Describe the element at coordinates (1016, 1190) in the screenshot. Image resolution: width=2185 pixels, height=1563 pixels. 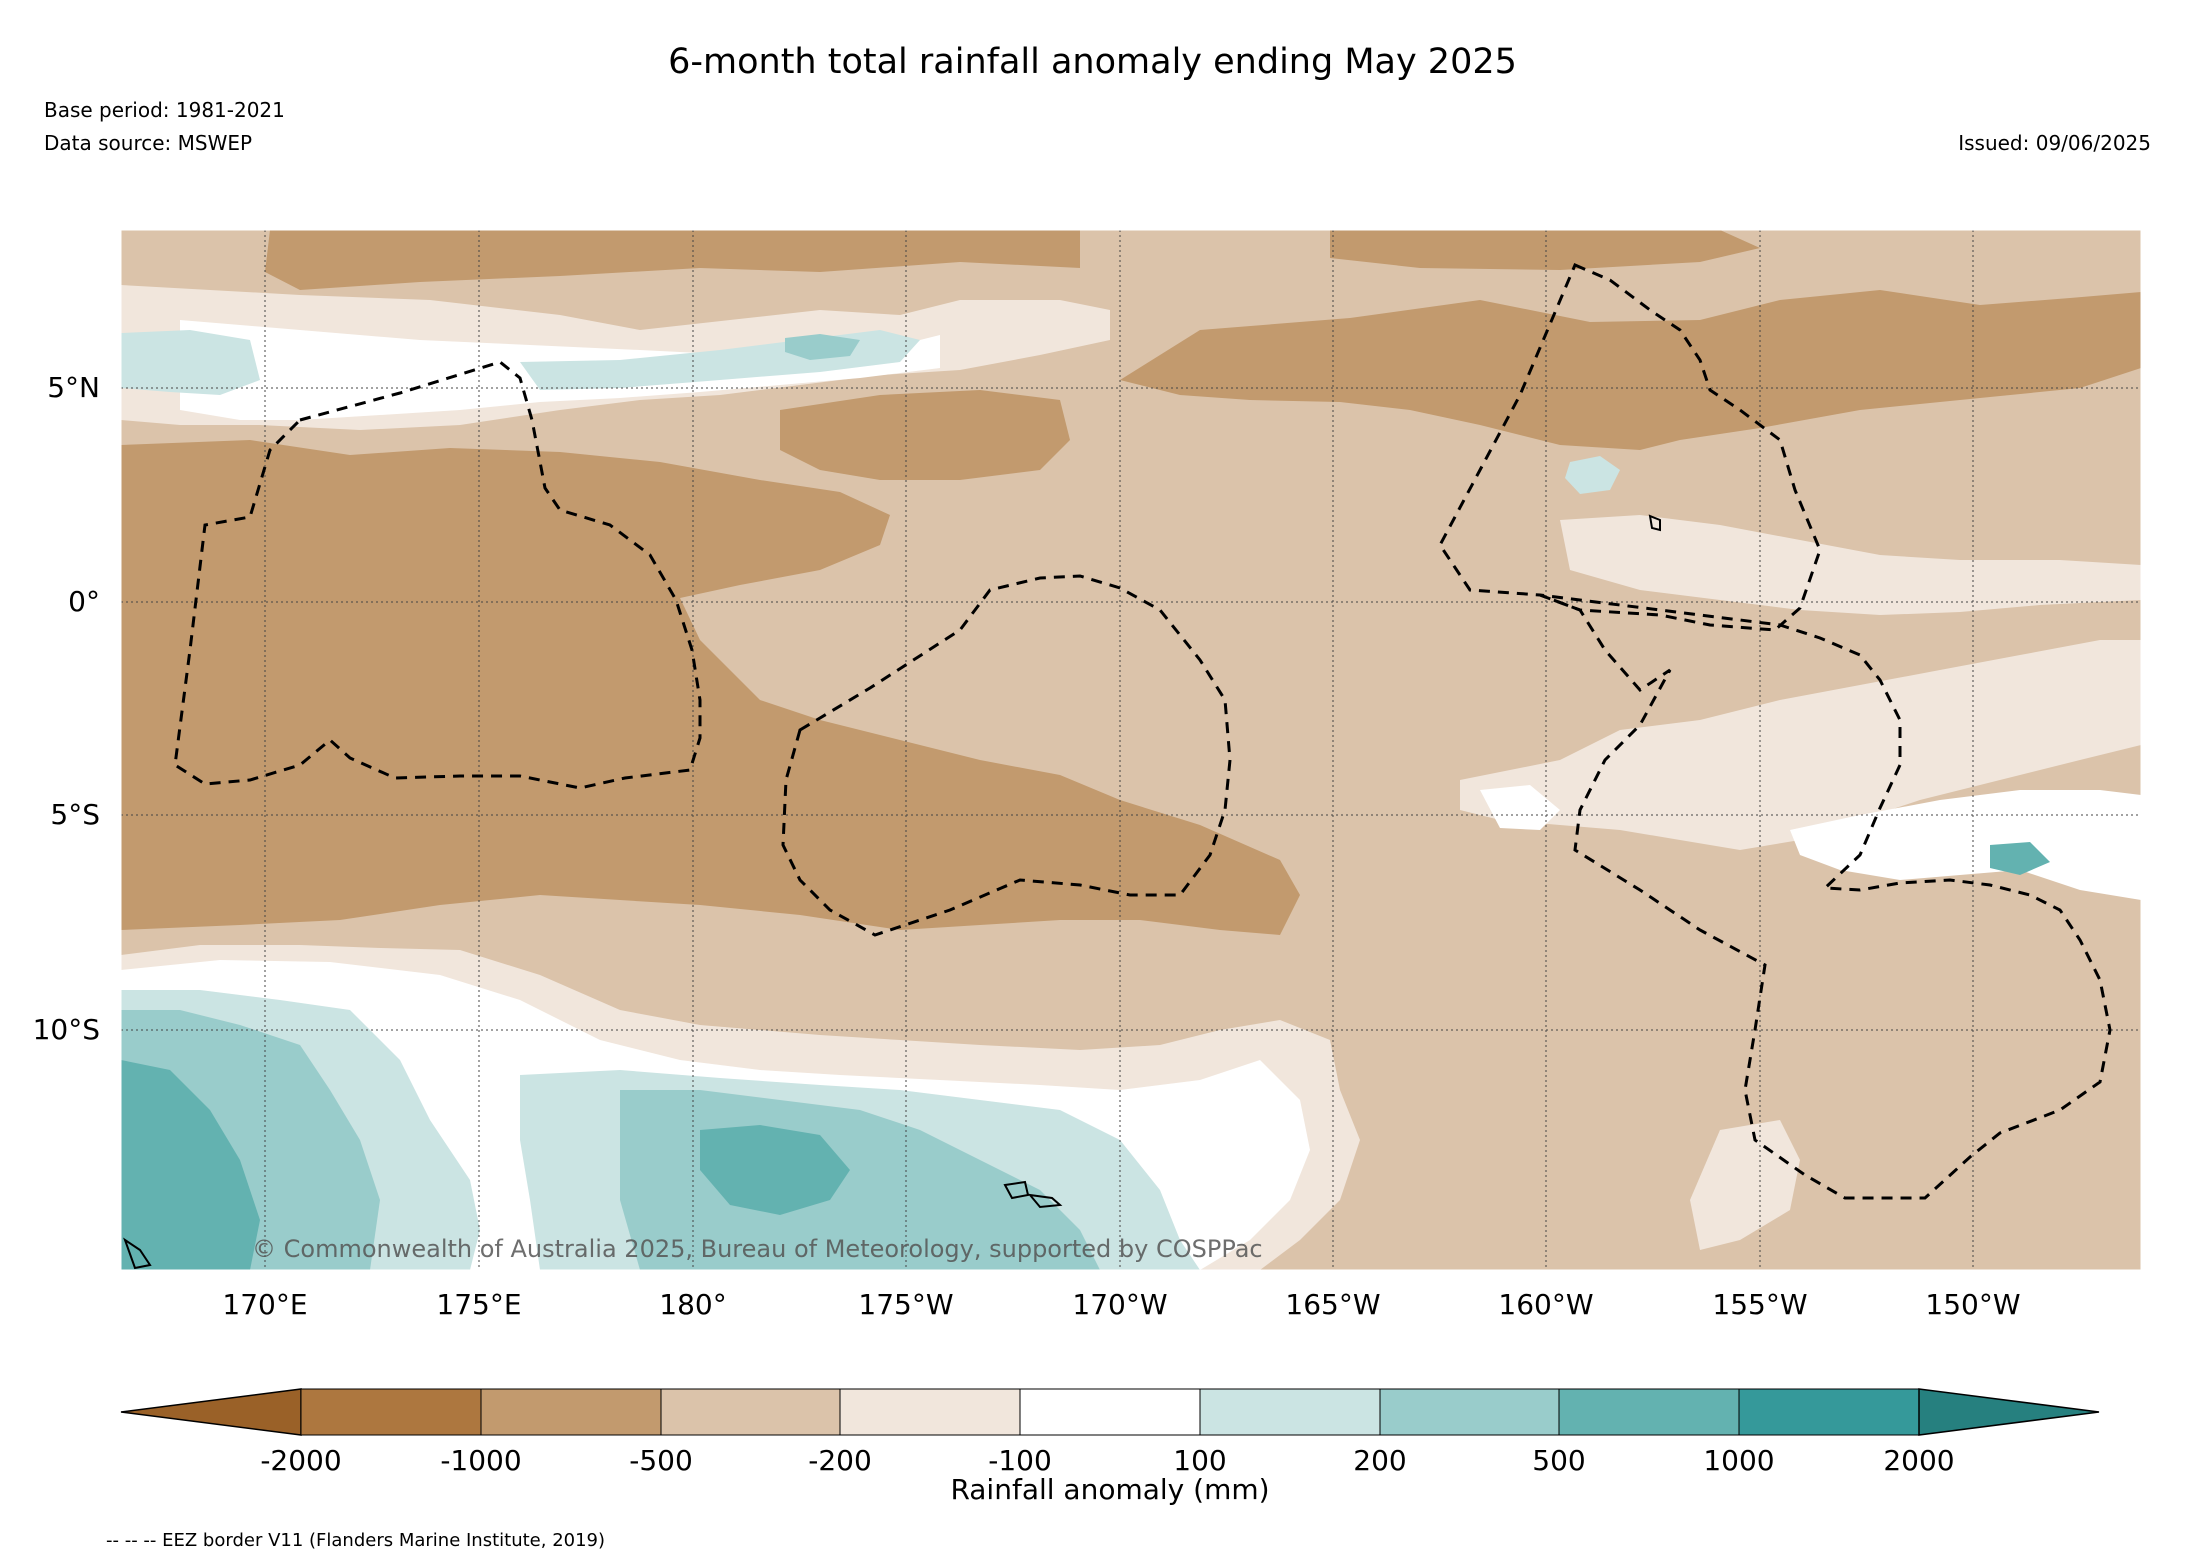
I see `island-samoa` at that location.